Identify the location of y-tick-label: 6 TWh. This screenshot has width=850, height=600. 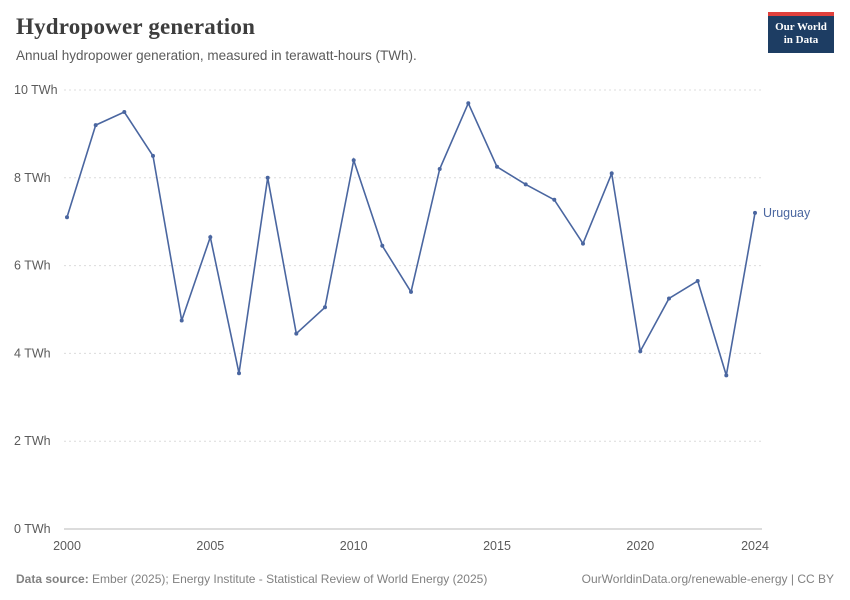
(32, 266).